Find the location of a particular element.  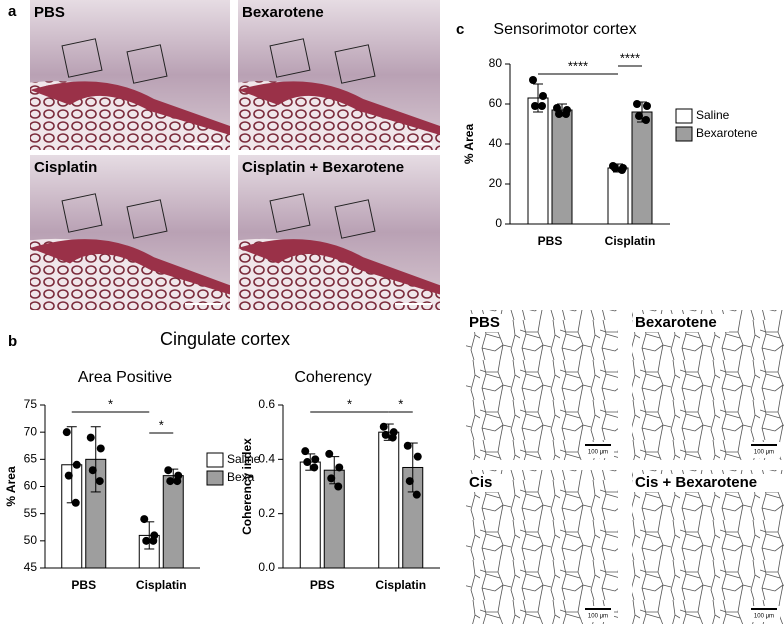

y-tick-label: 20 is located at coordinates (496, 183).